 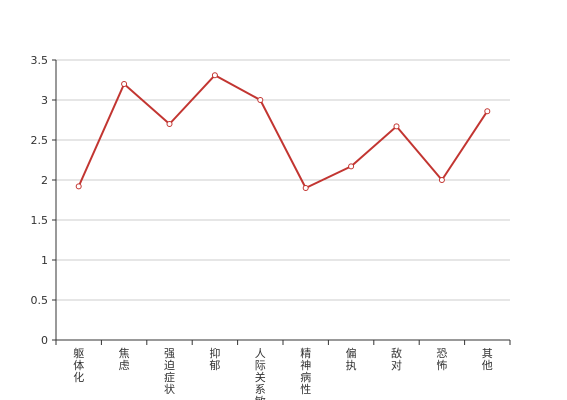 What do you see at coordinates (78, 365) in the screenshot?
I see `x-tick-label: 躯体化` at bounding box center [78, 365].